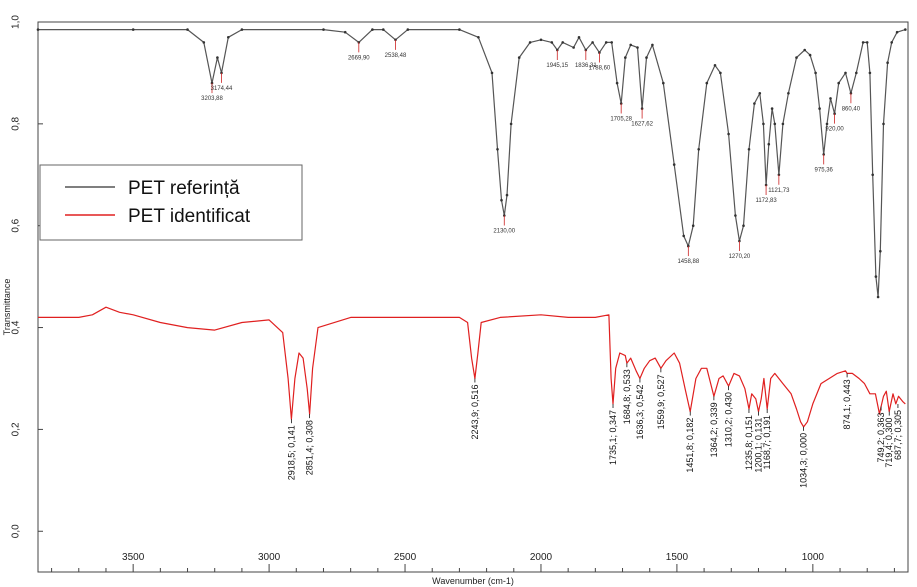 This screenshot has height=587, width=917. Describe the element at coordinates (749, 442) in the screenshot. I see `peak-label: 1235,8; 0,151` at that location.